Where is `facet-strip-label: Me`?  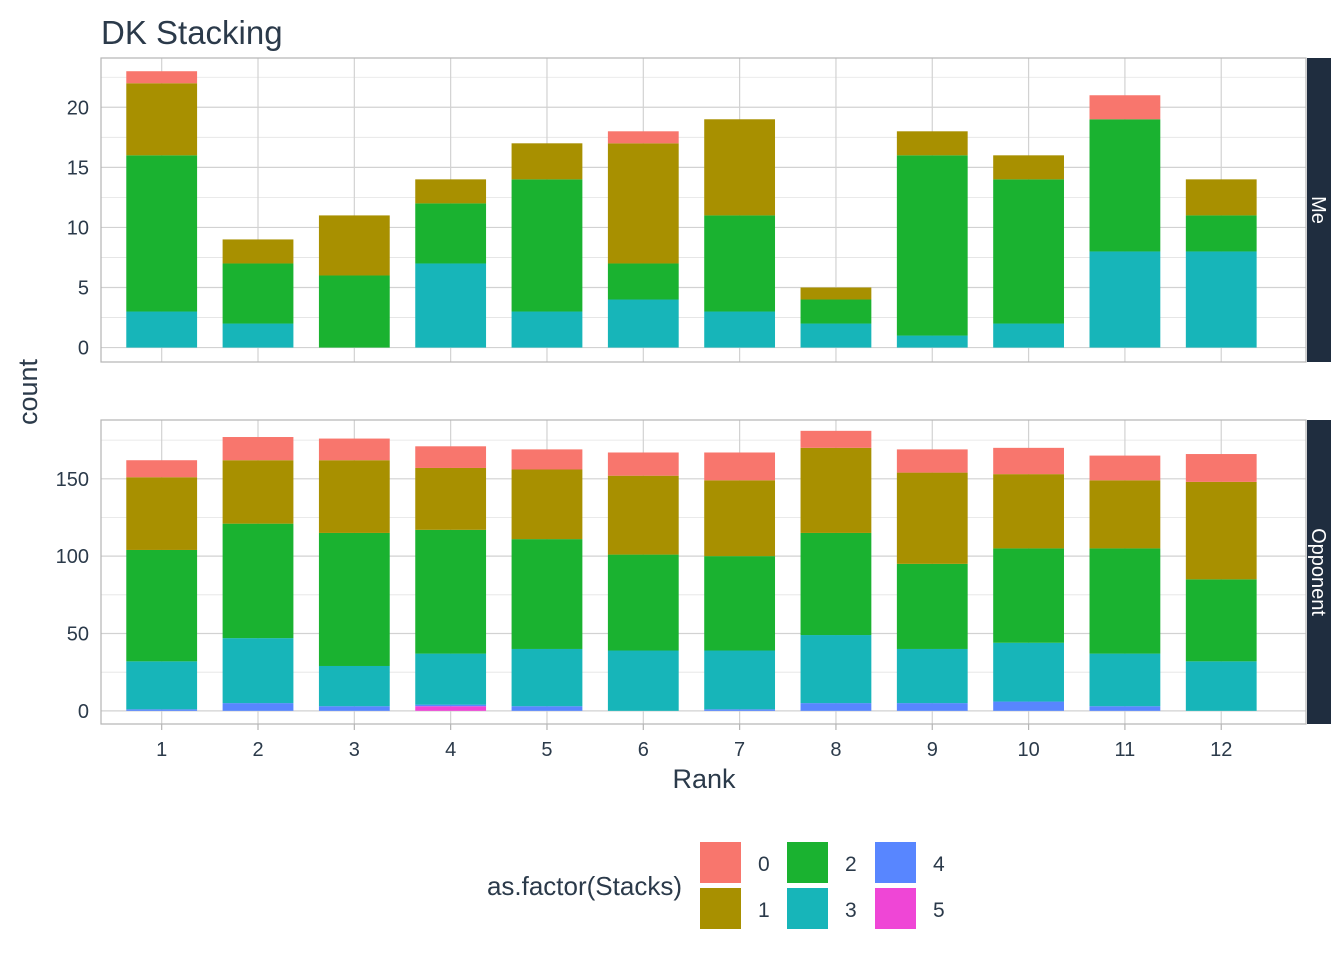 facet-strip-label: Me is located at coordinates (1318, 210).